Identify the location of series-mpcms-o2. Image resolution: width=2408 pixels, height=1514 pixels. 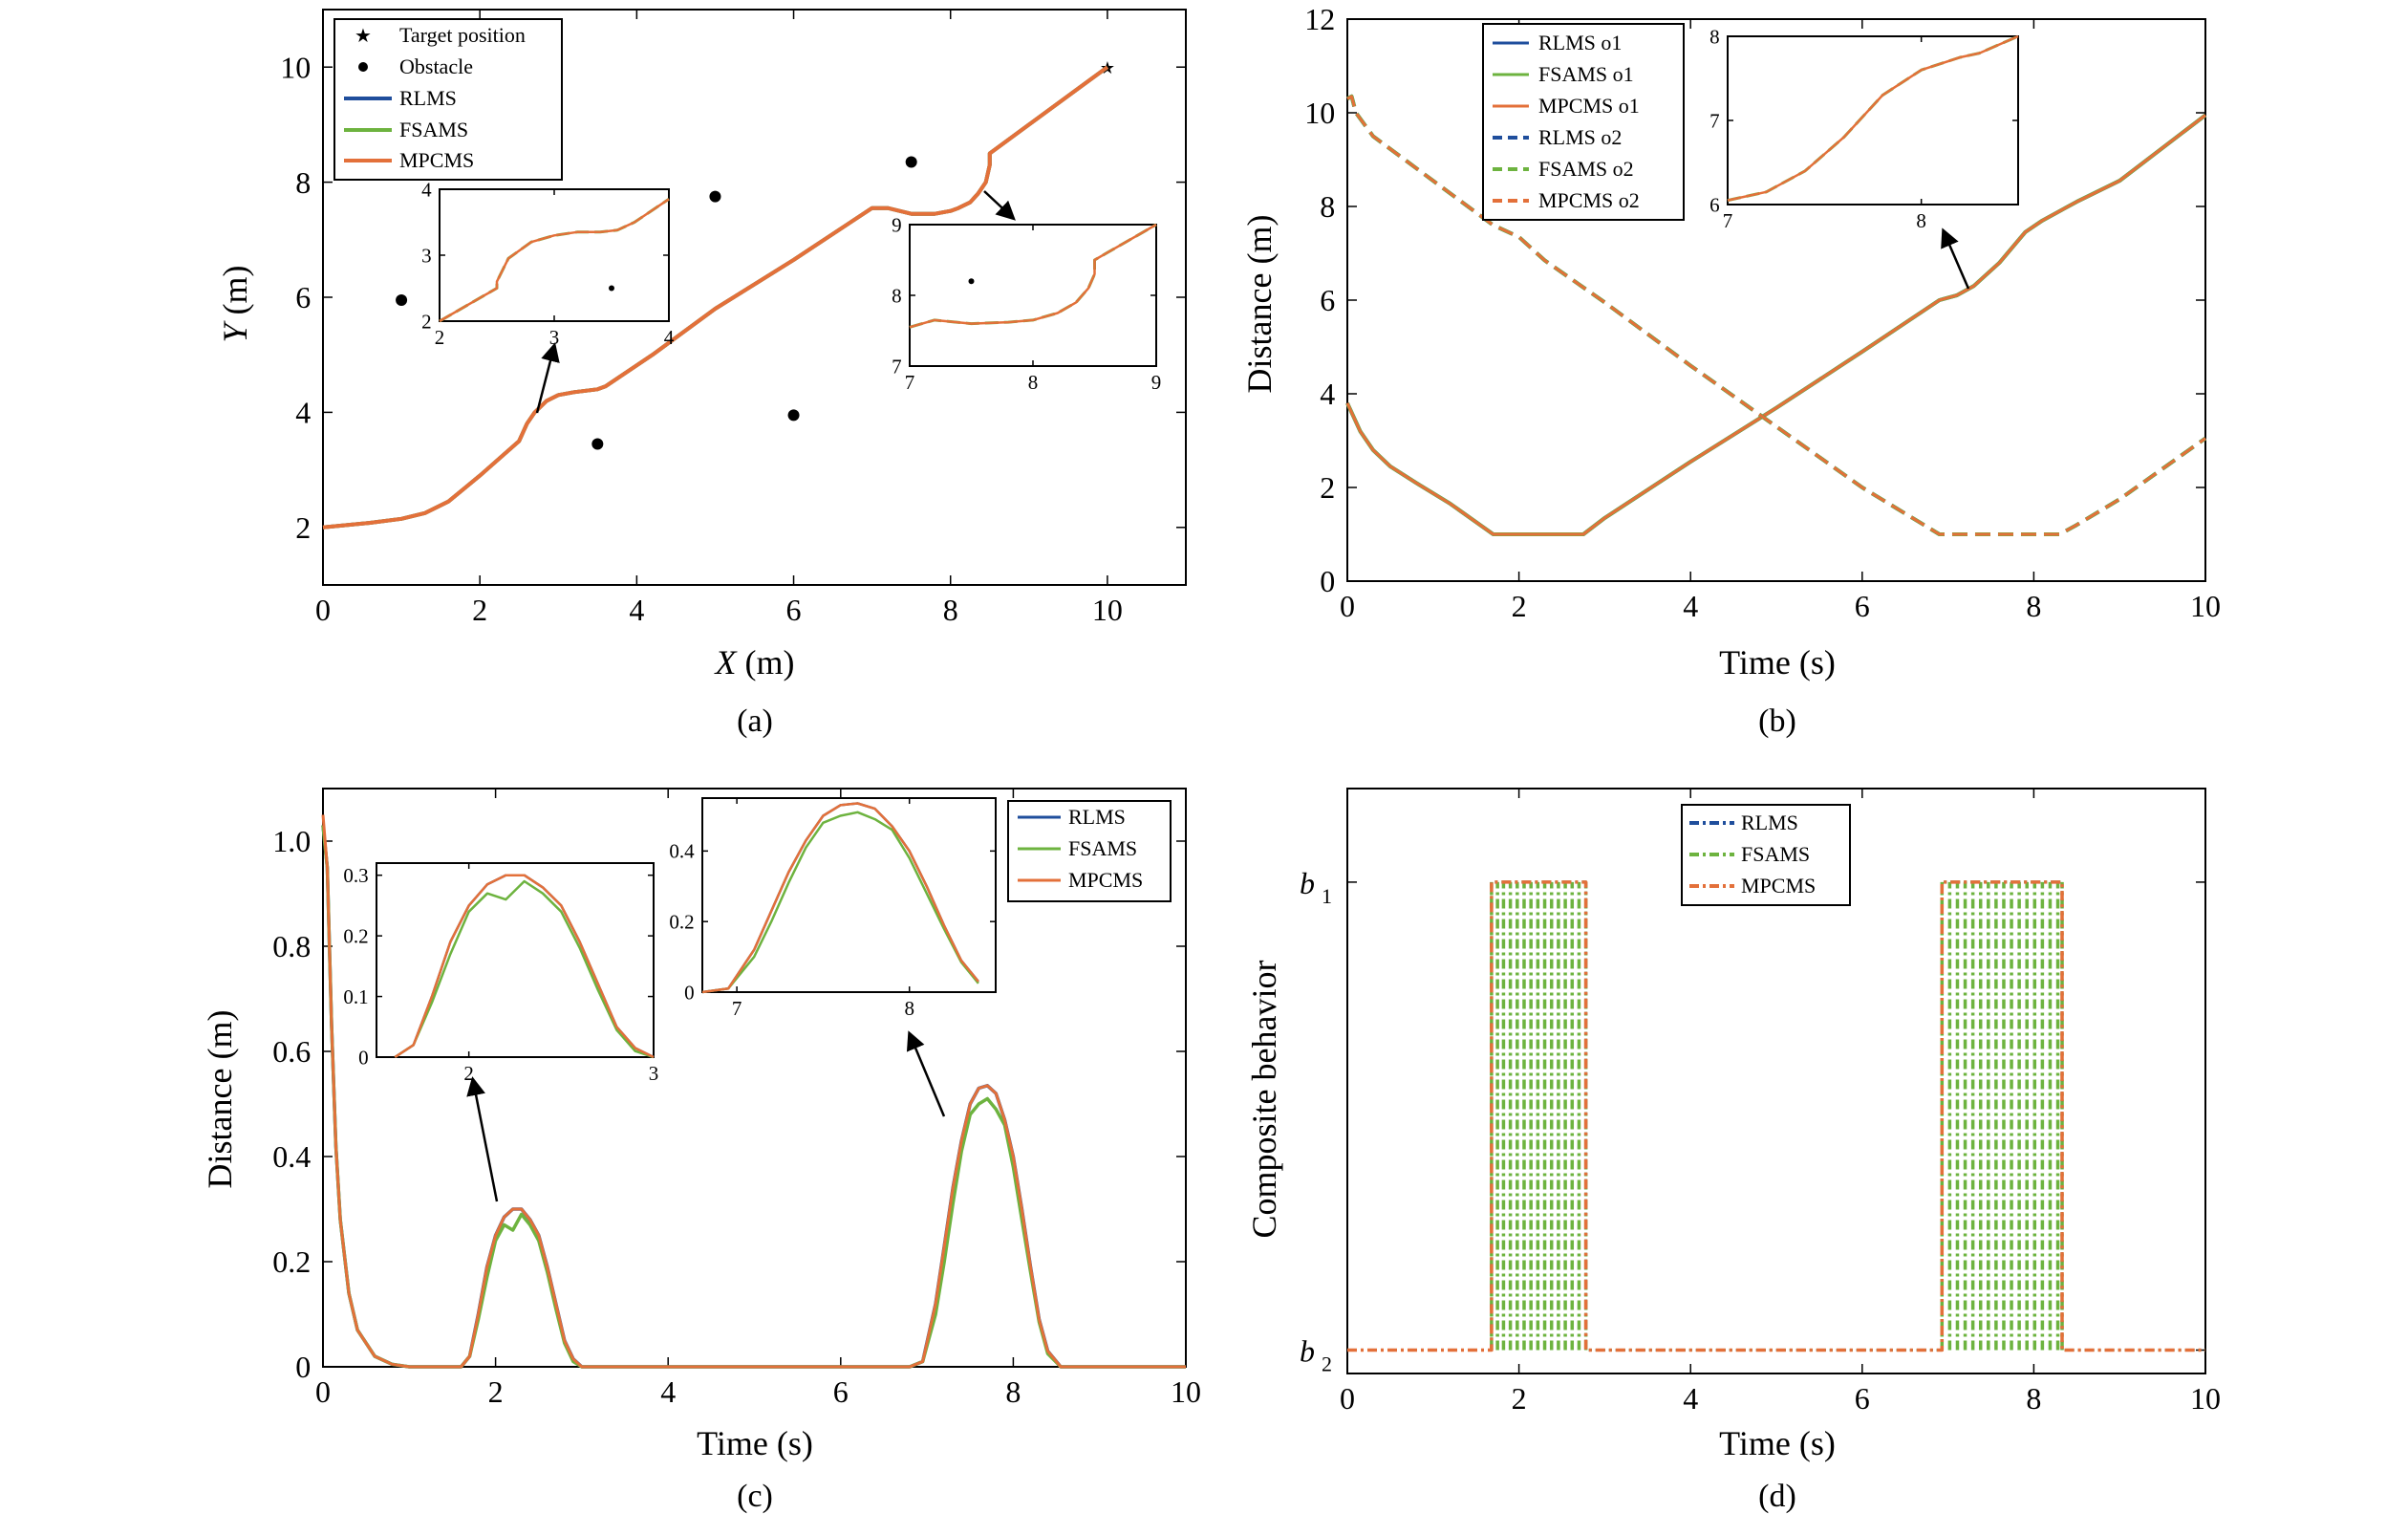
(1776, 315).